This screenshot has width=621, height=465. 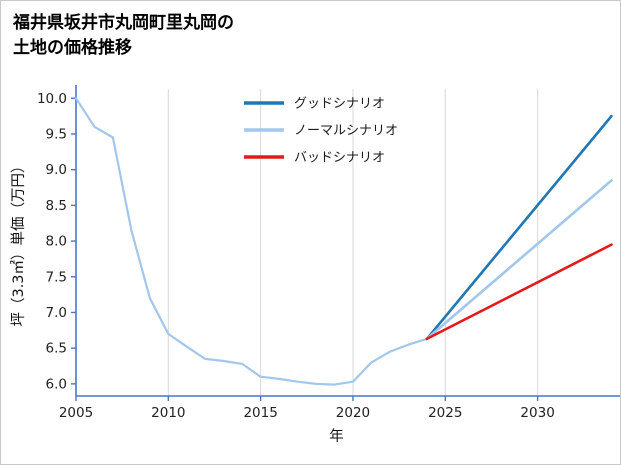 What do you see at coordinates (56, 349) in the screenshot?
I see `y-tick-label: 6.5` at bounding box center [56, 349].